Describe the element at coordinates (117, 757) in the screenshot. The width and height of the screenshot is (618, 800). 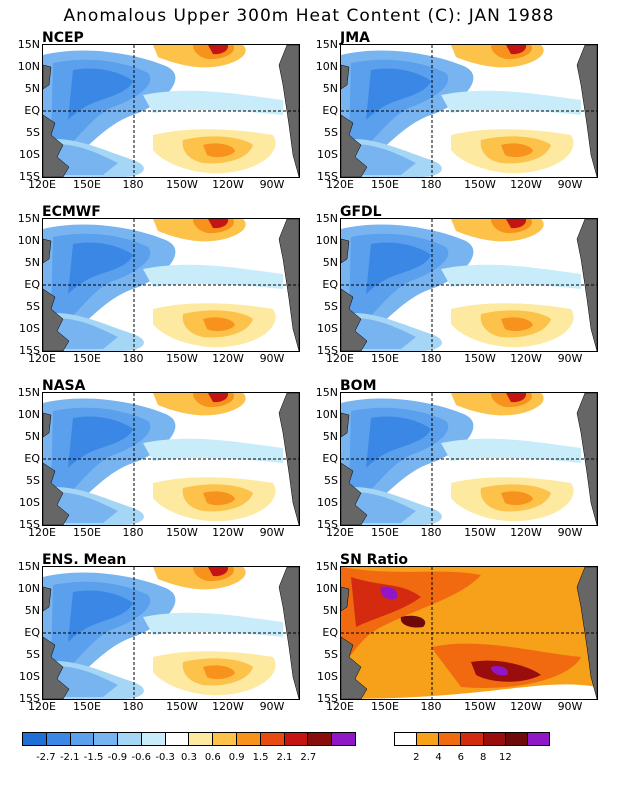
I see `colorbar-tick-label: -0.9` at that location.